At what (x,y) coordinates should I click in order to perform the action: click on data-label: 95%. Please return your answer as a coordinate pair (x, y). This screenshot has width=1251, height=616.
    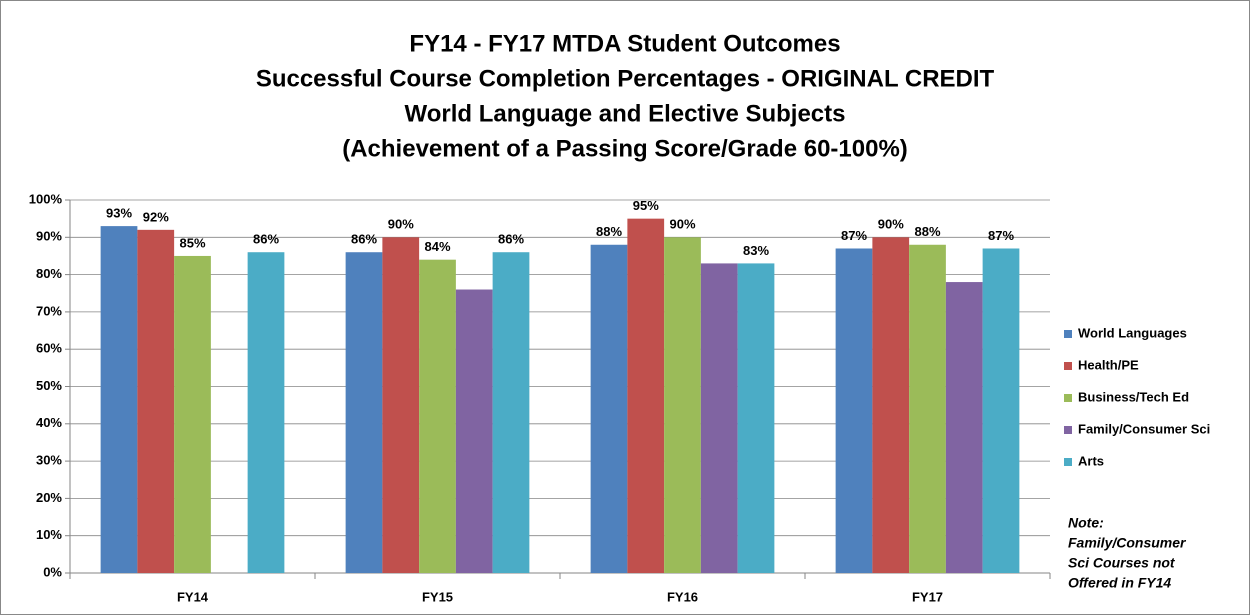
    Looking at the image, I should click on (646, 205).